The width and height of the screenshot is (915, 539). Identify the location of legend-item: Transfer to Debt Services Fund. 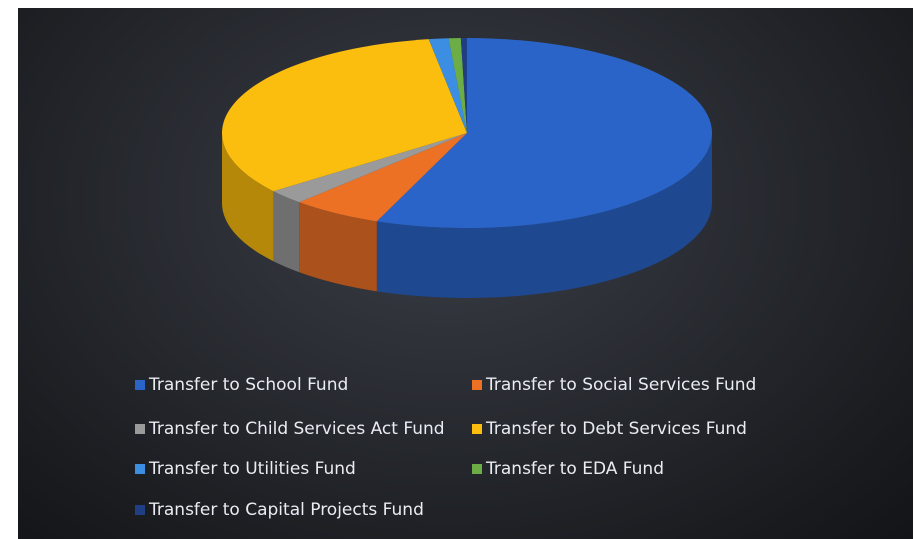
(609, 429).